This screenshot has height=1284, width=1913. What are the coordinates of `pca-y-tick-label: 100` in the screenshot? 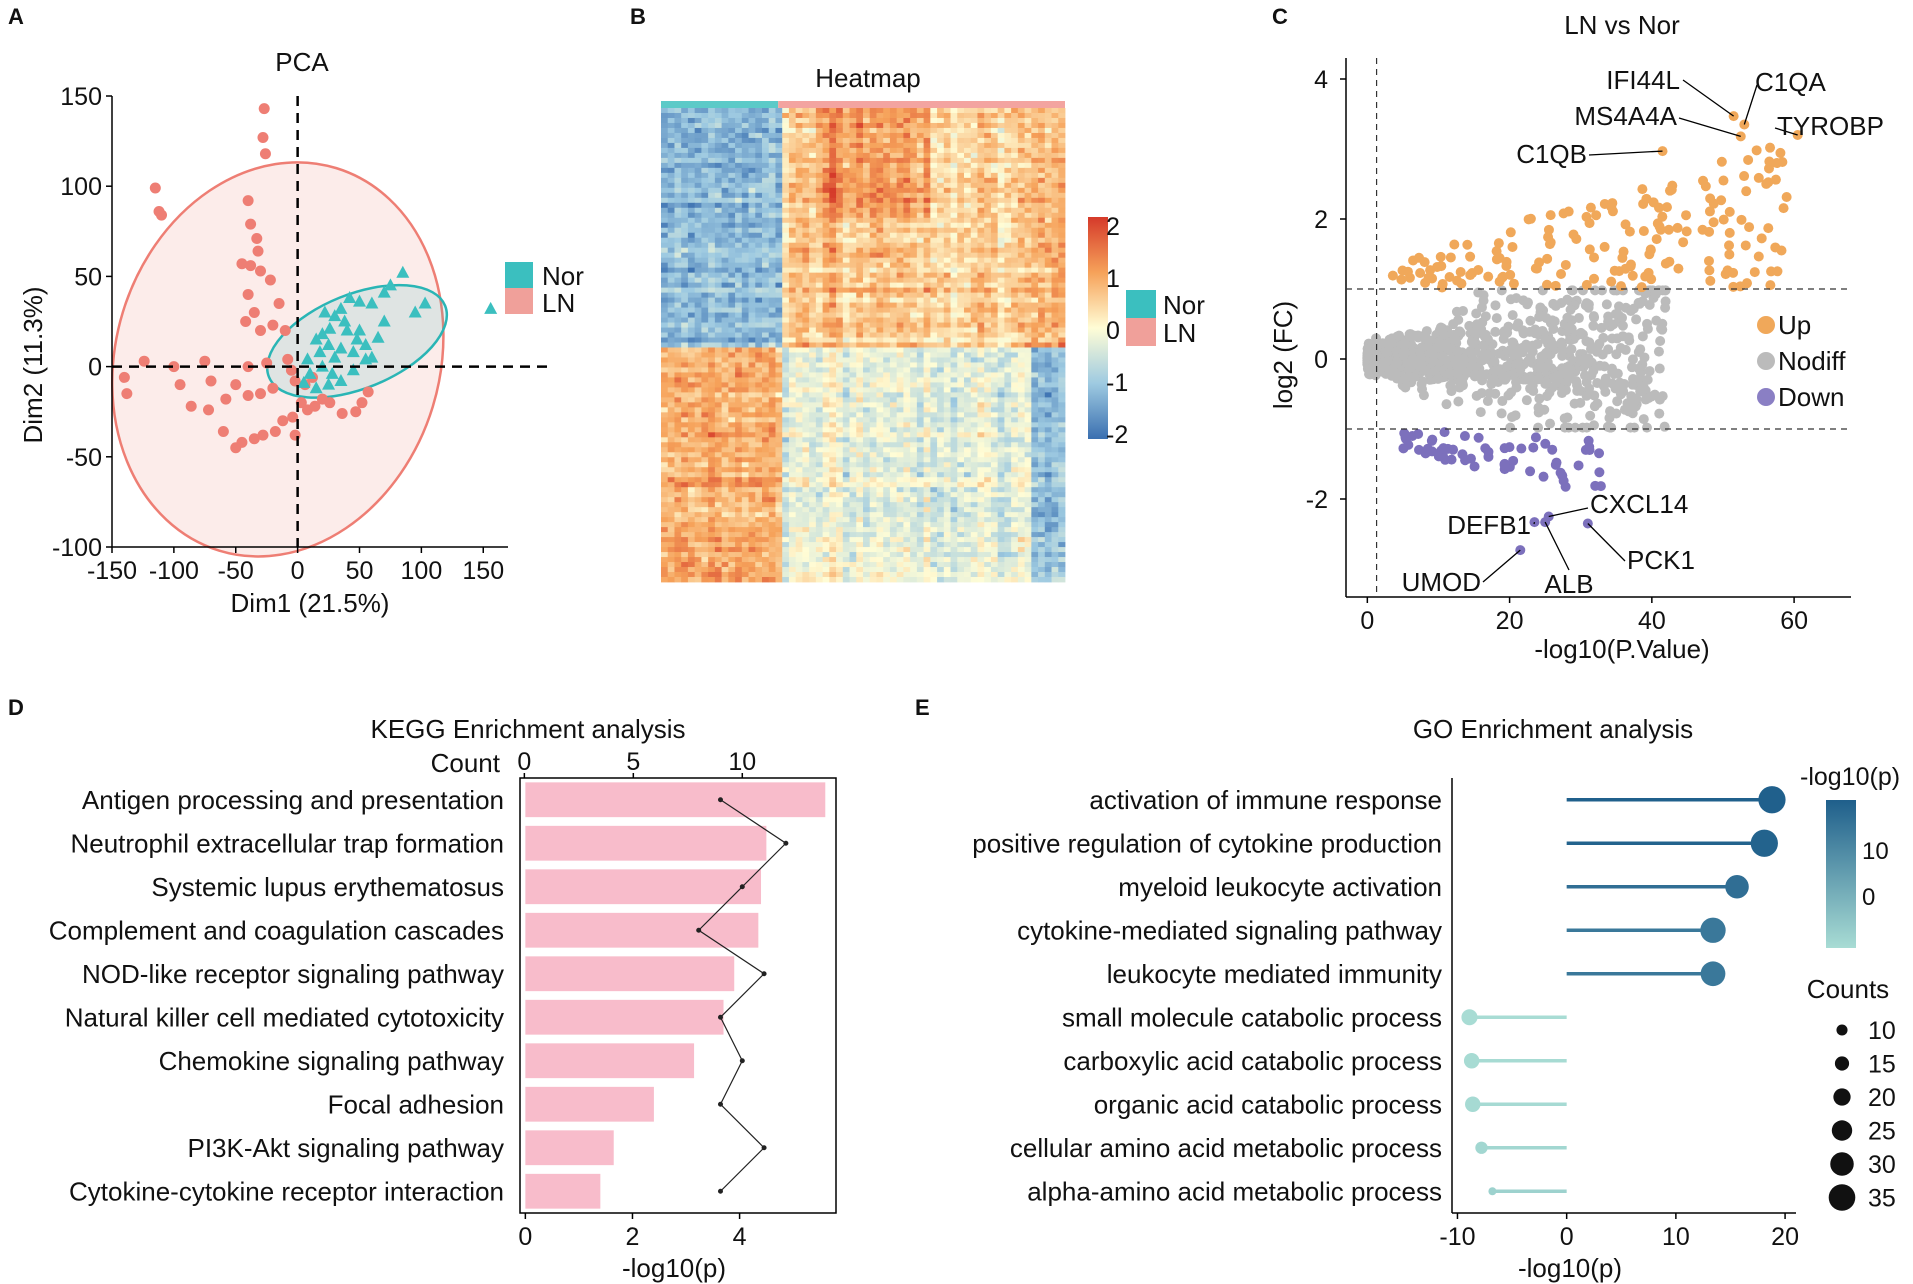 It's located at (81, 187).